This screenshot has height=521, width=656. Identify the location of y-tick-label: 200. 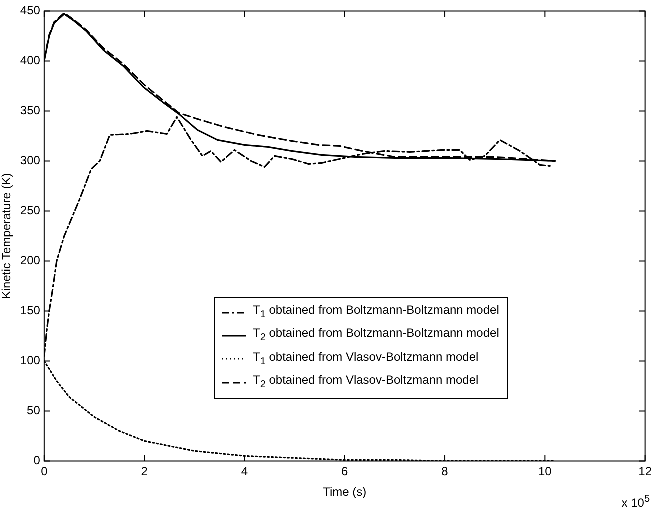
(30, 261).